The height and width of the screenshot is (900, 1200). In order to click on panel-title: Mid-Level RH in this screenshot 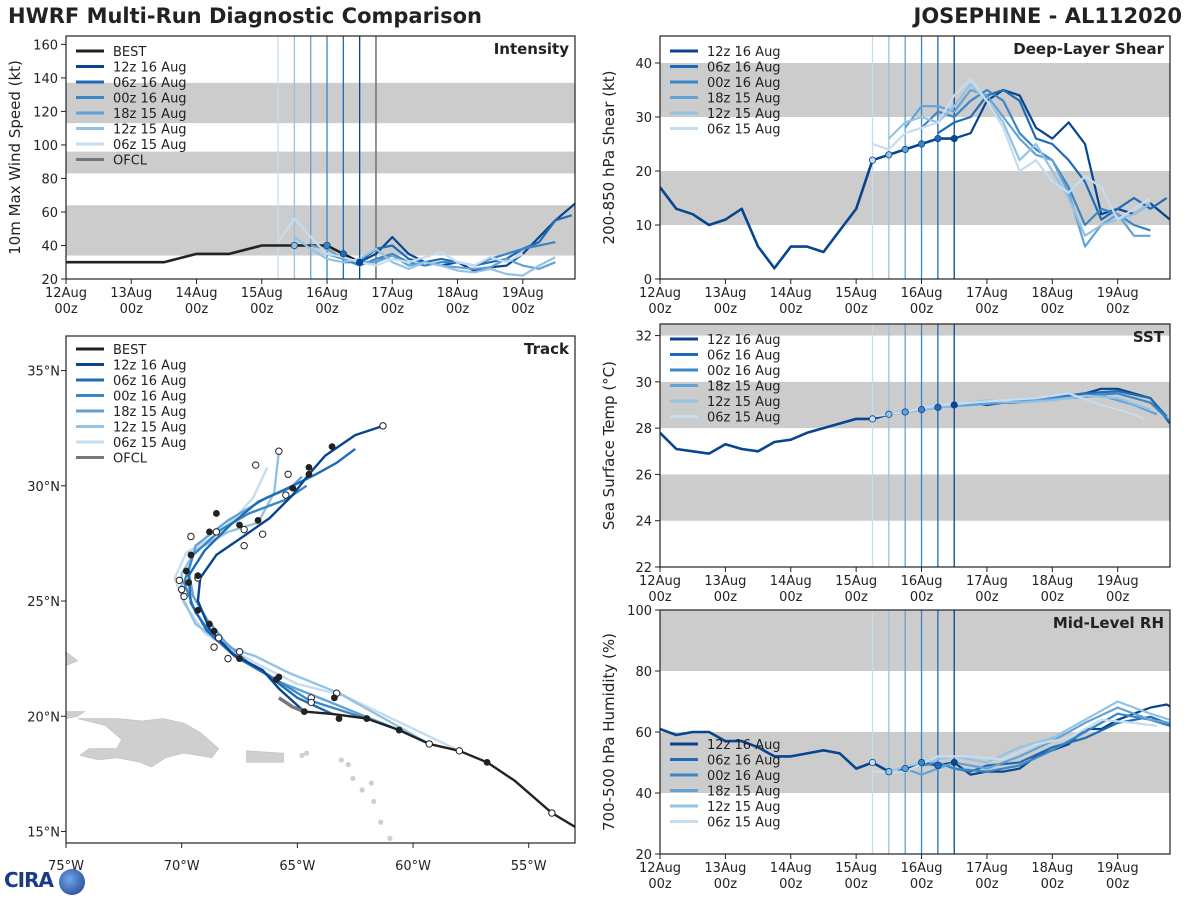, I will do `click(1108, 623)`.